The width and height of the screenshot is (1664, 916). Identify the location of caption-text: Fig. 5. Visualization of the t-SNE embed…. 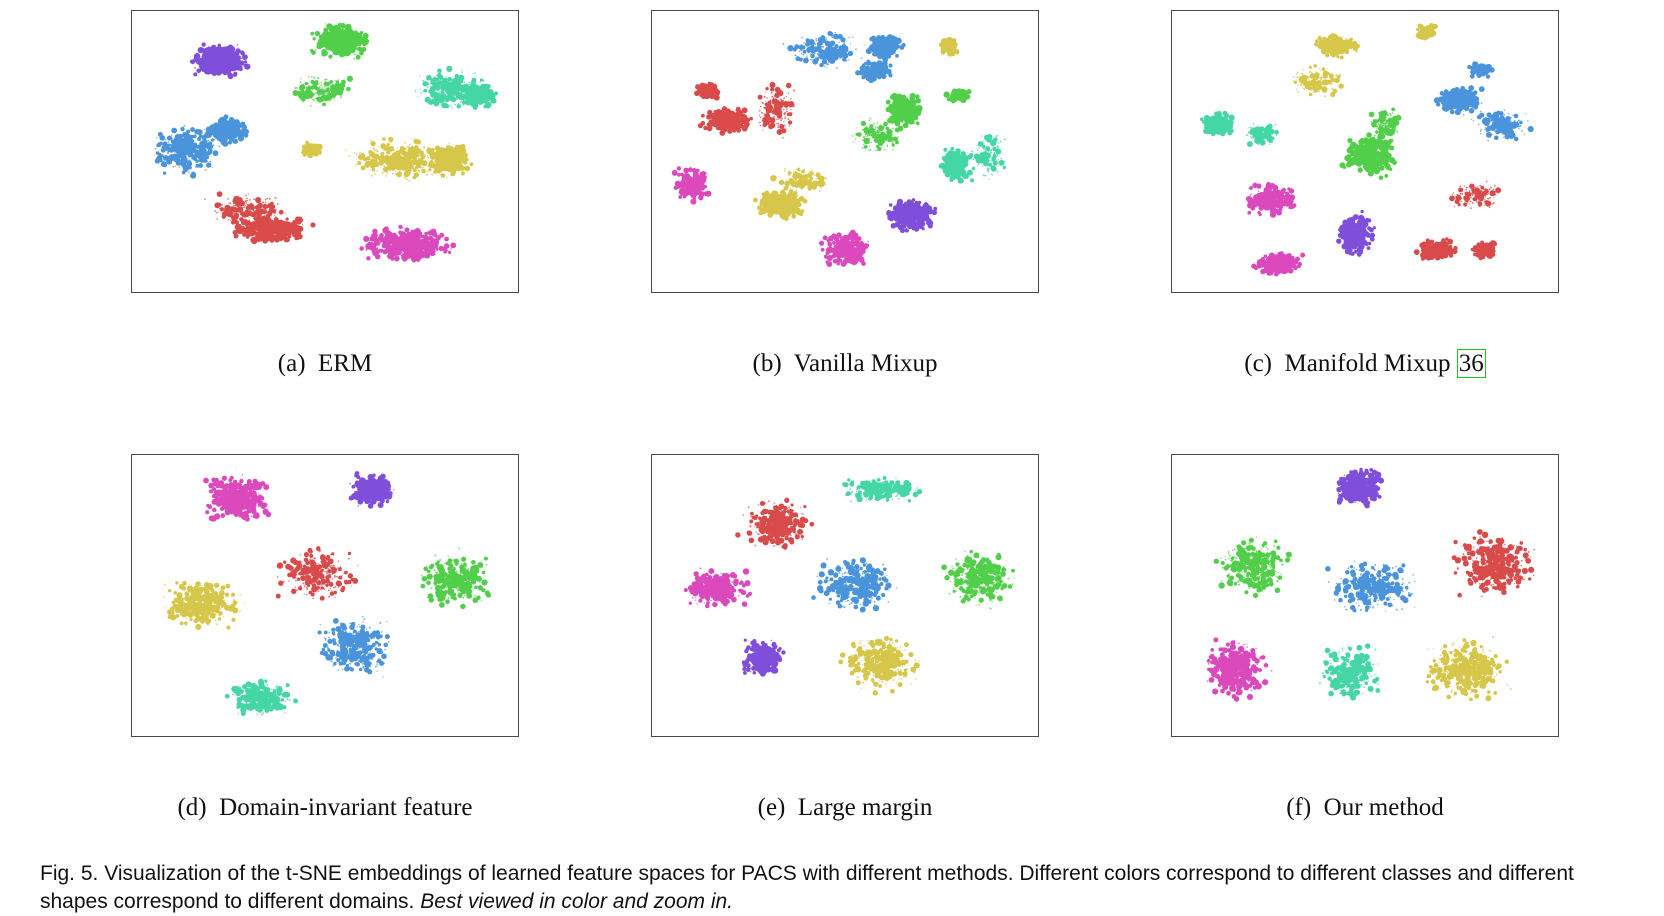
(807, 887).